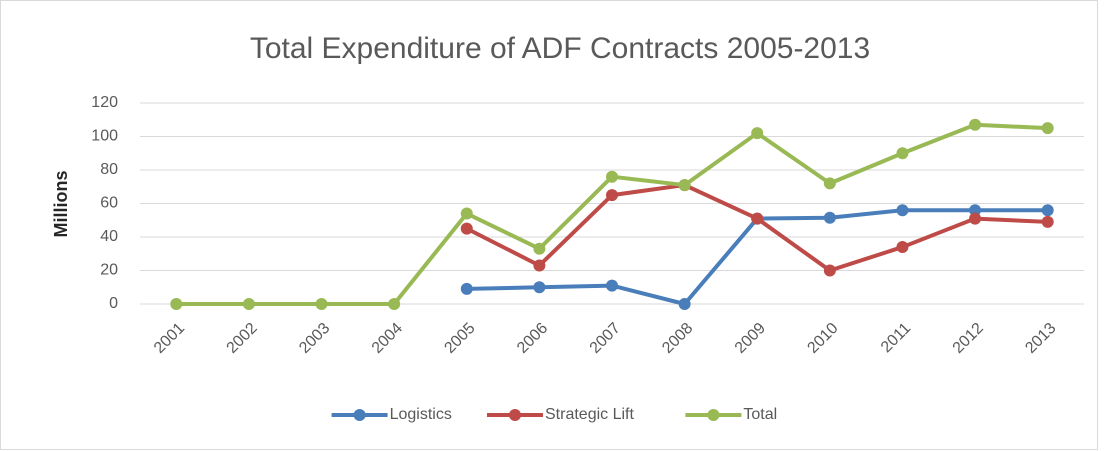  Describe the element at coordinates (104, 136) in the screenshot. I see `y-tick-label: 100` at that location.